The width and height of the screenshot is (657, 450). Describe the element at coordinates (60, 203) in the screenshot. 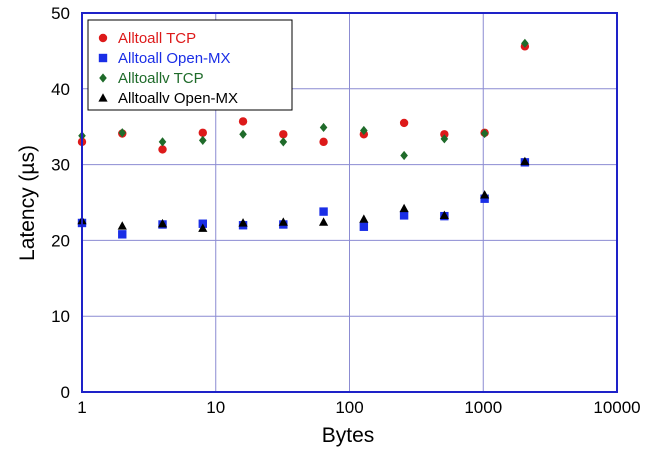

I see `y-axis-ticks: 0 10 20 30 40 50` at that location.